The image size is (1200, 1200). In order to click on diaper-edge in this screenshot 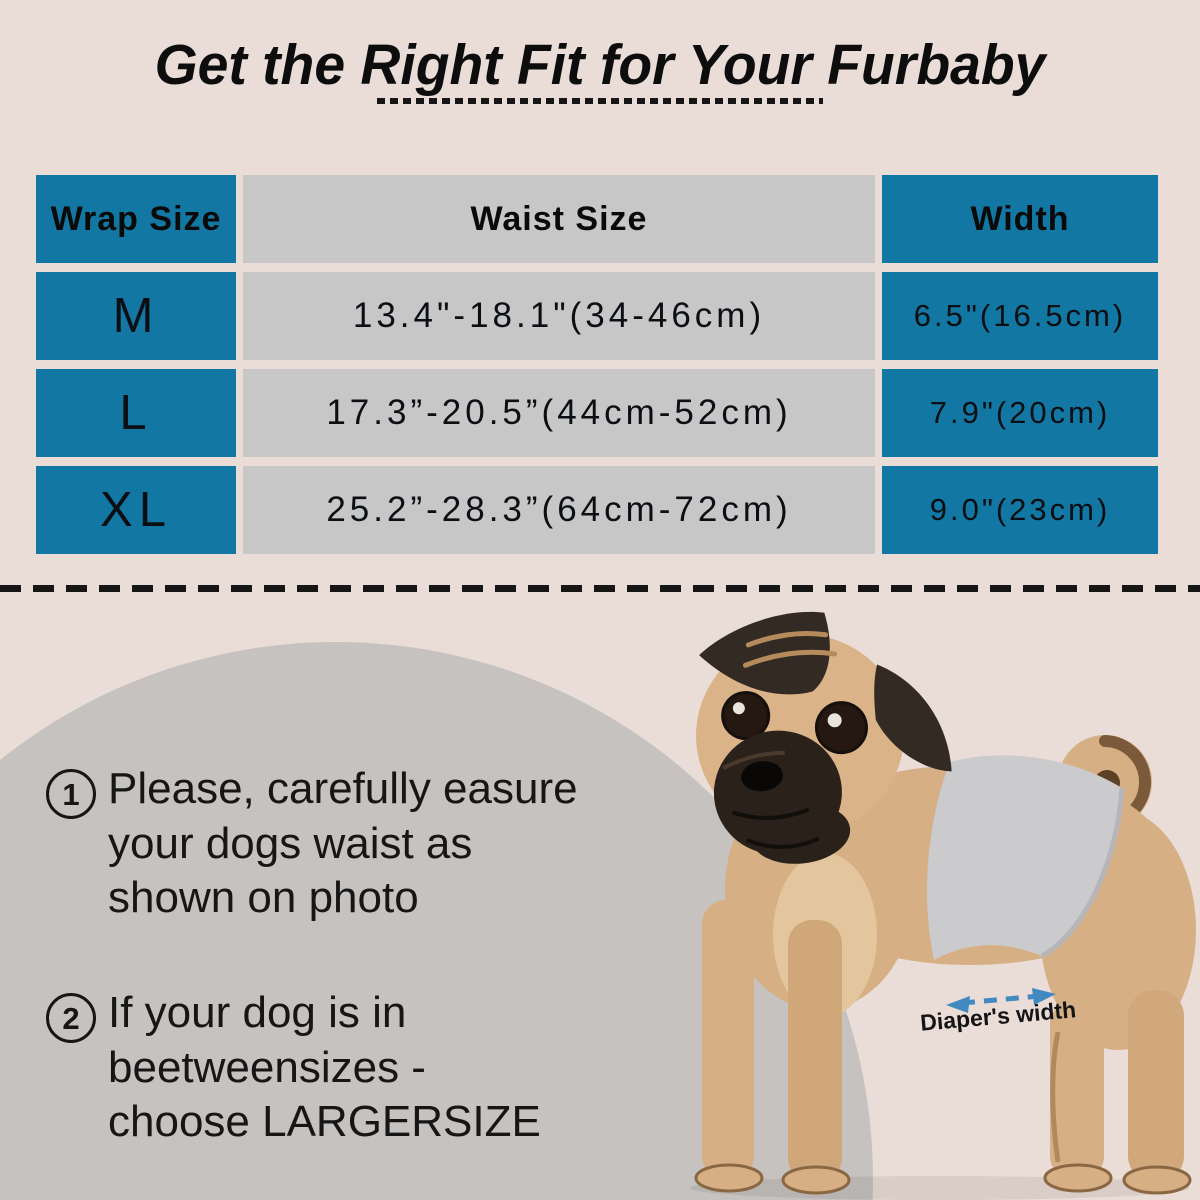, I will do `click(1082, 873)`.